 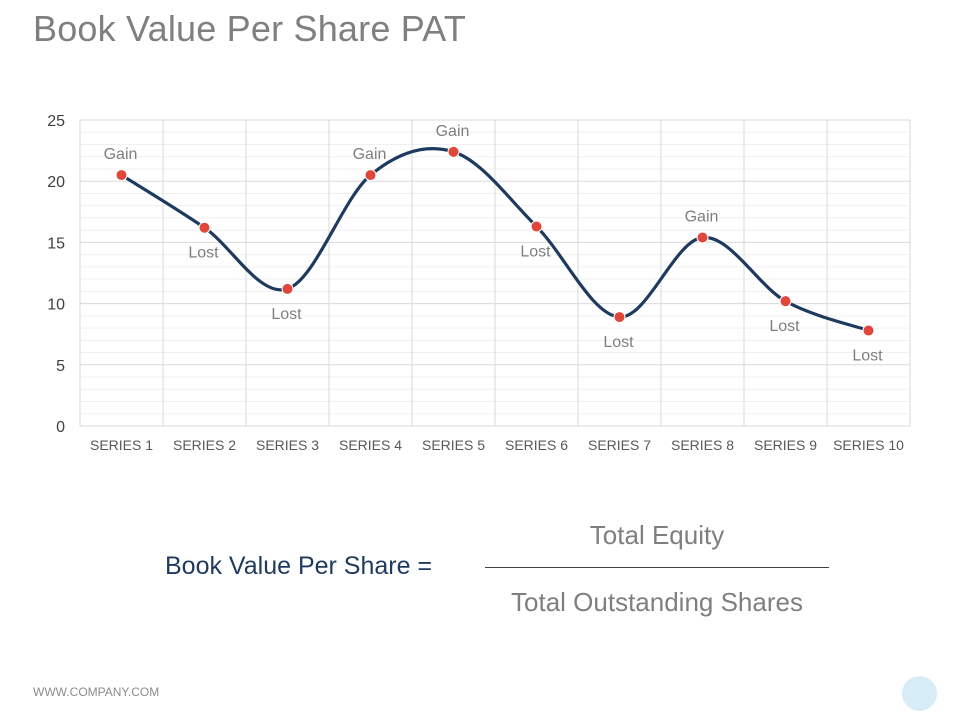 What do you see at coordinates (702, 445) in the screenshot?
I see `x-category-label: SERIES 8` at bounding box center [702, 445].